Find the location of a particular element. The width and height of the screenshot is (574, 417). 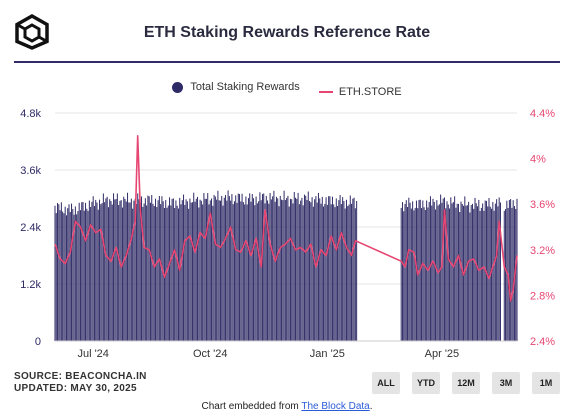

range-button-ytd: YTD is located at coordinates (426, 383).